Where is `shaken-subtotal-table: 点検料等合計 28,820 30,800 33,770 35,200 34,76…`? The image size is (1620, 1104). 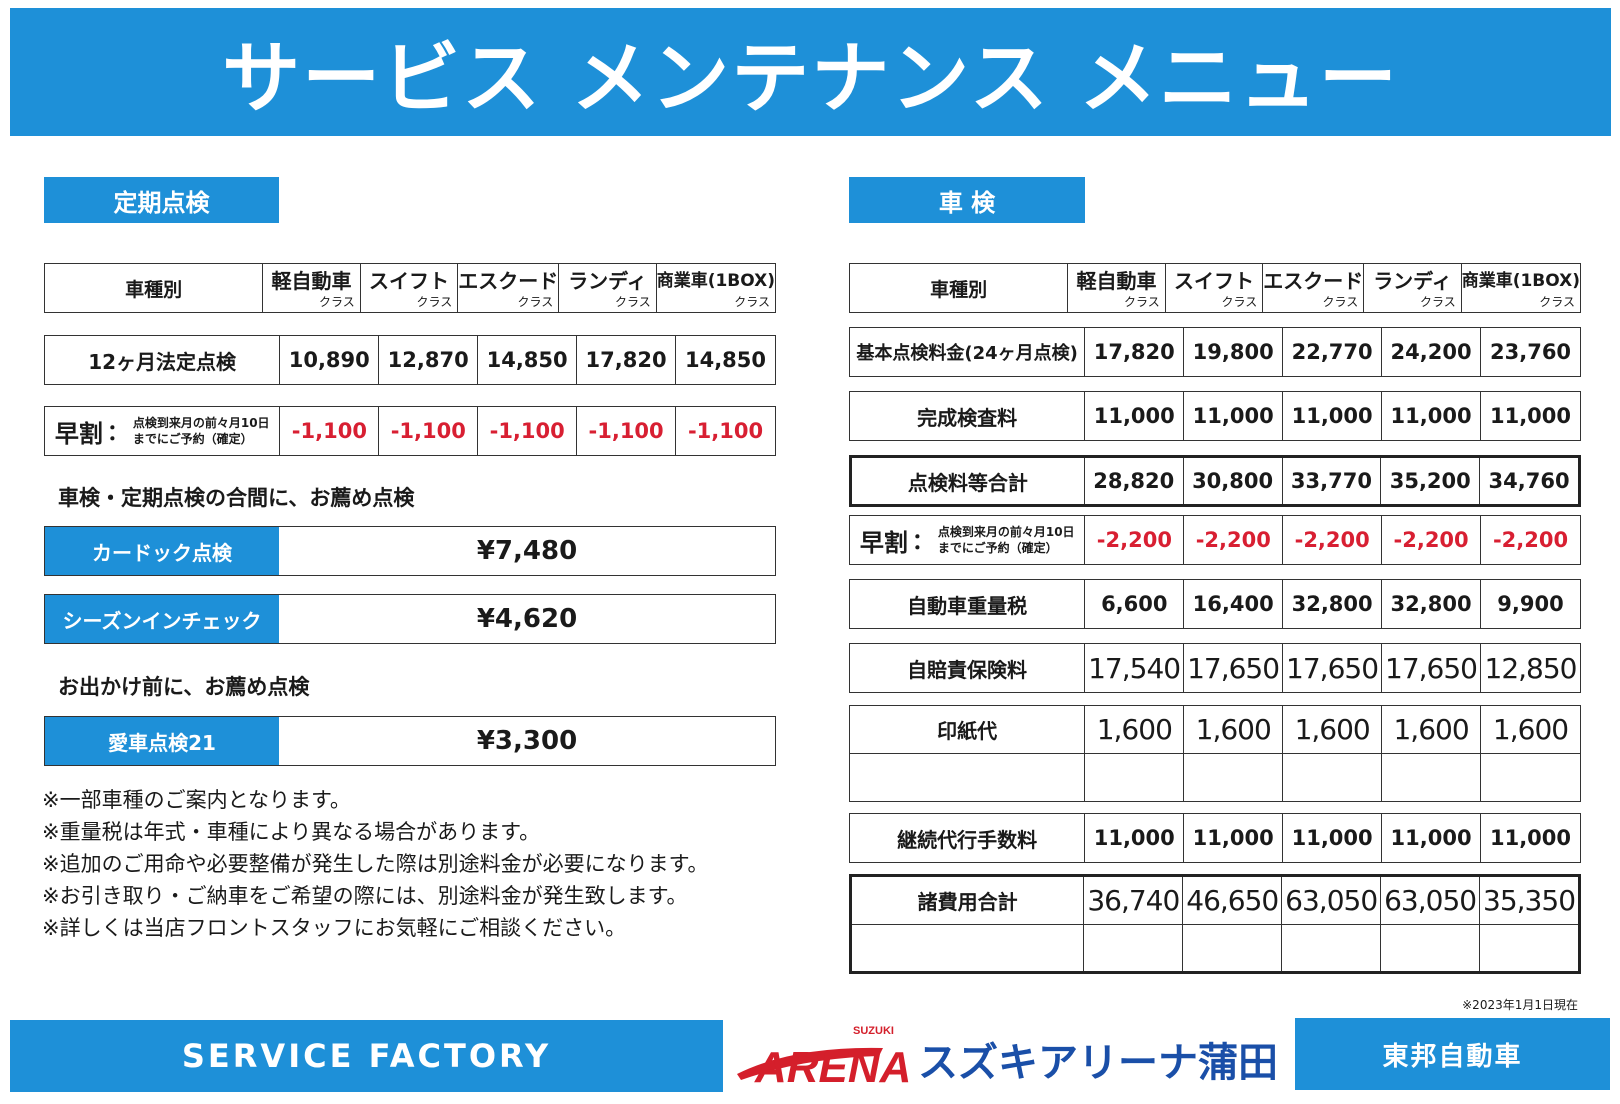 shaken-subtotal-table: 点検料等合計 28,820 30,800 33,770 35,200 34,76… is located at coordinates (1215, 481).